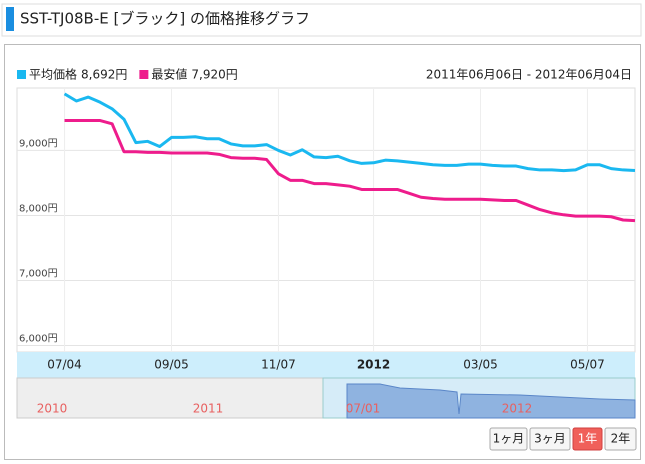  Describe the element at coordinates (53, 74) in the screenshot. I see `legend-label: 平均価格` at that location.